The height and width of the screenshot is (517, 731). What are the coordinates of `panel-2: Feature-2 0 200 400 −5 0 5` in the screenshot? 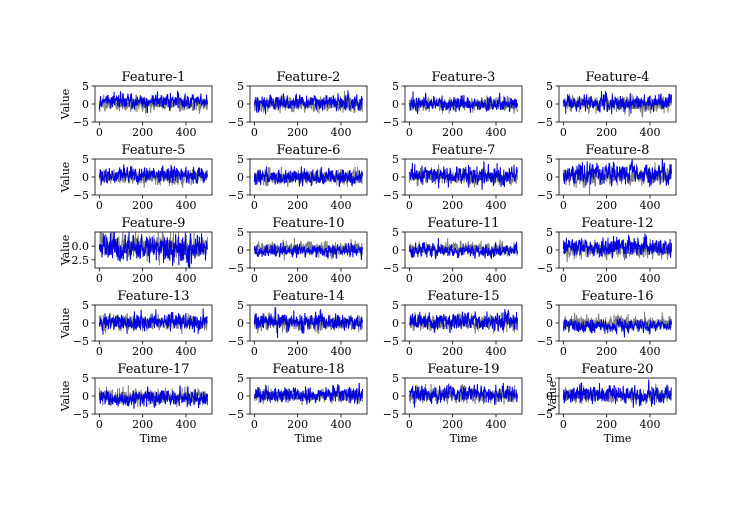 It's located at (298, 104).